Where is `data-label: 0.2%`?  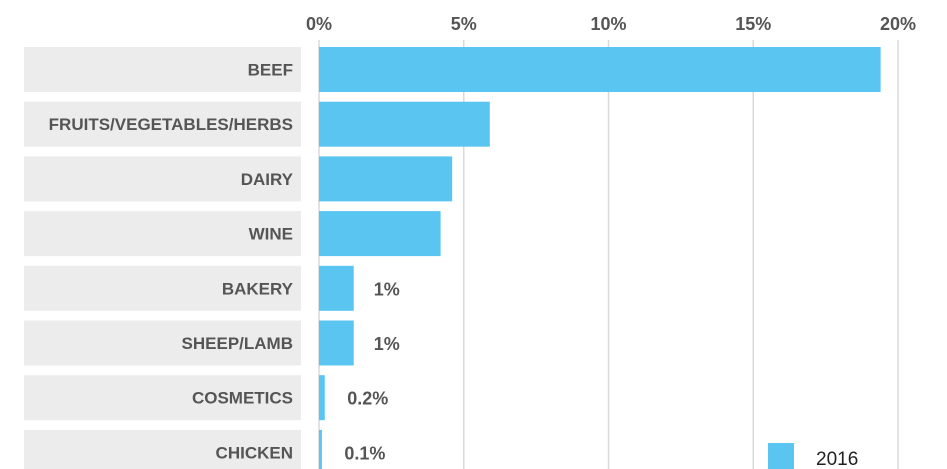
data-label: 0.2% is located at coordinates (367, 399).